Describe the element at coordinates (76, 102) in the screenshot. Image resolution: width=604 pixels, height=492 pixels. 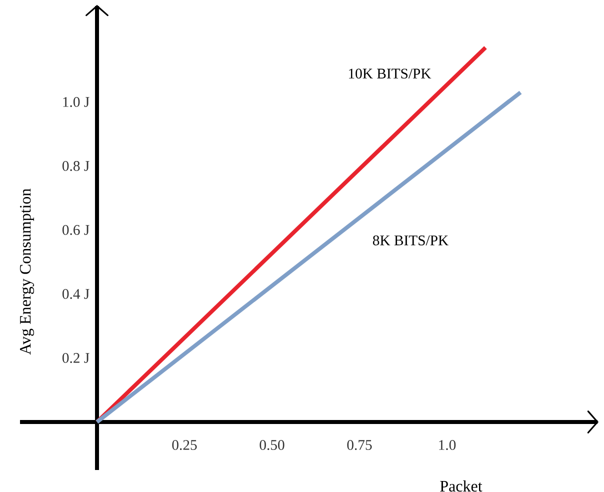
I see `y-tick-label: 1.0 J` at that location.